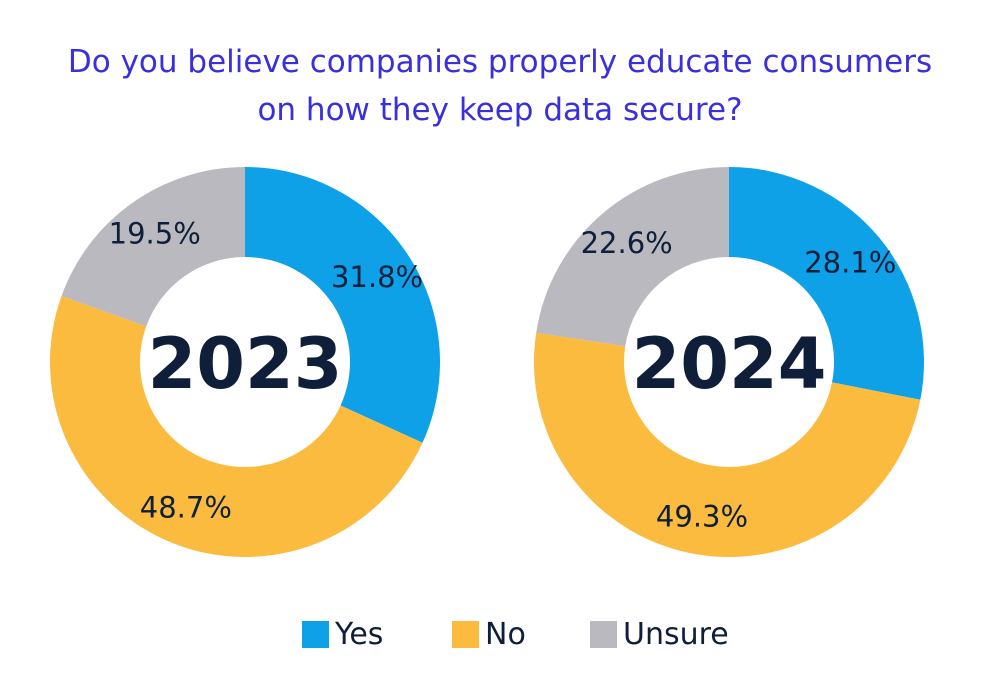 This screenshot has height=700, width=1000. Describe the element at coordinates (377, 277) in the screenshot. I see `slice-label-yes-2023: 31.8%` at that location.